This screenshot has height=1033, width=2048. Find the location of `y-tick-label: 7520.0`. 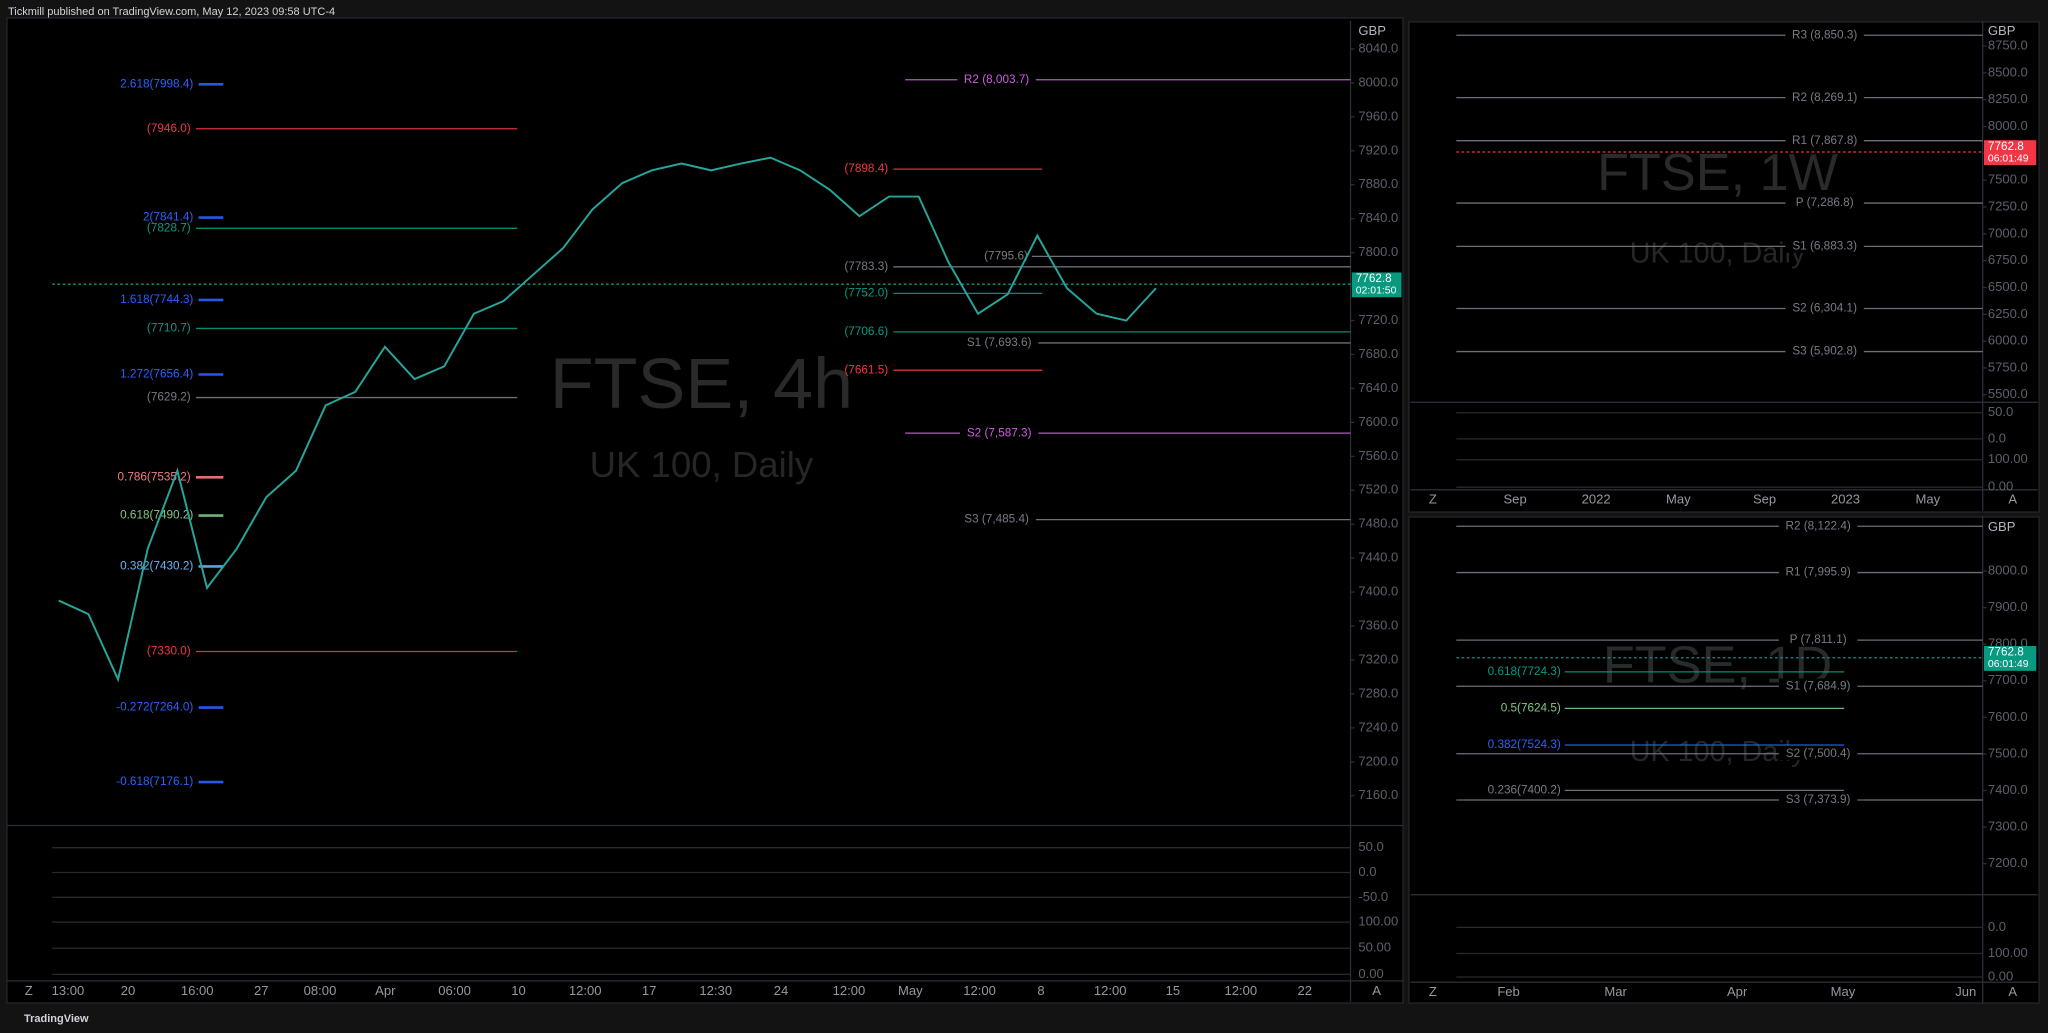

y-tick-label: 7520.0 is located at coordinates (1378, 489).